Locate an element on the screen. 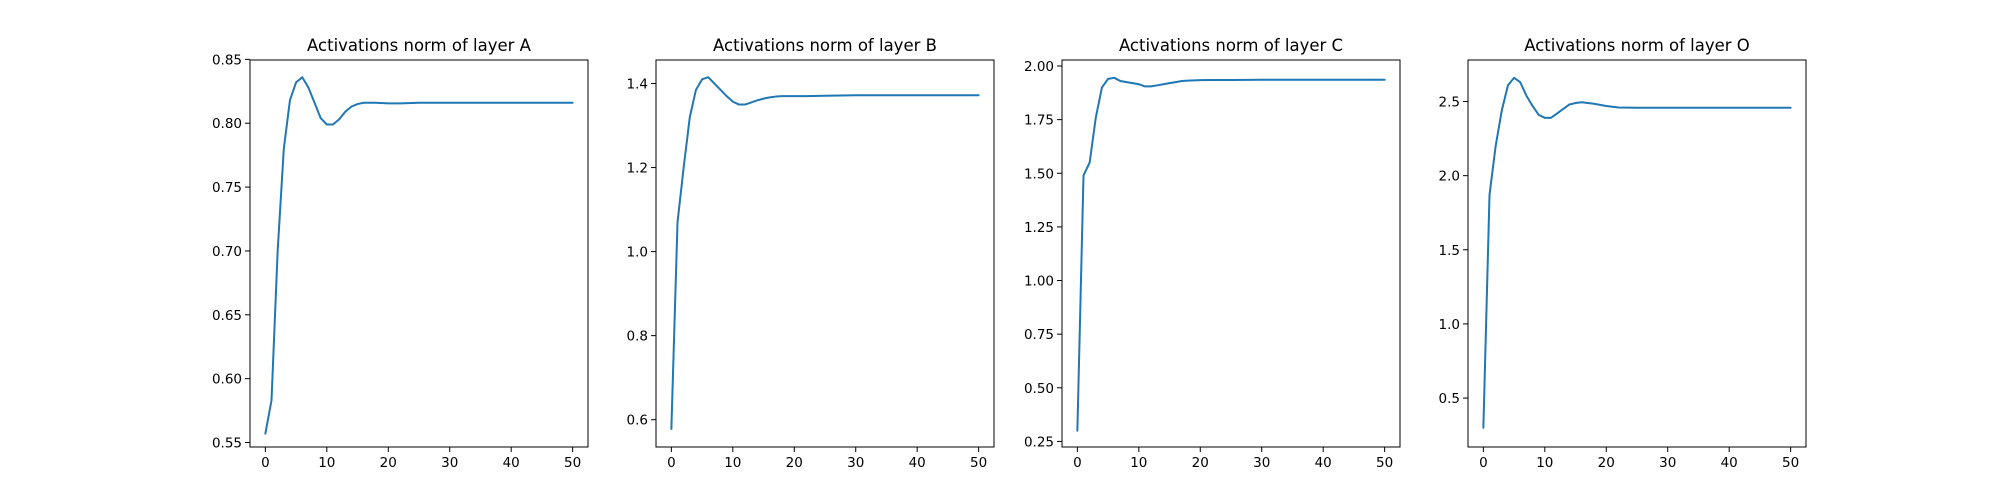  y-tick-label: 1.25 is located at coordinates (1039, 228).